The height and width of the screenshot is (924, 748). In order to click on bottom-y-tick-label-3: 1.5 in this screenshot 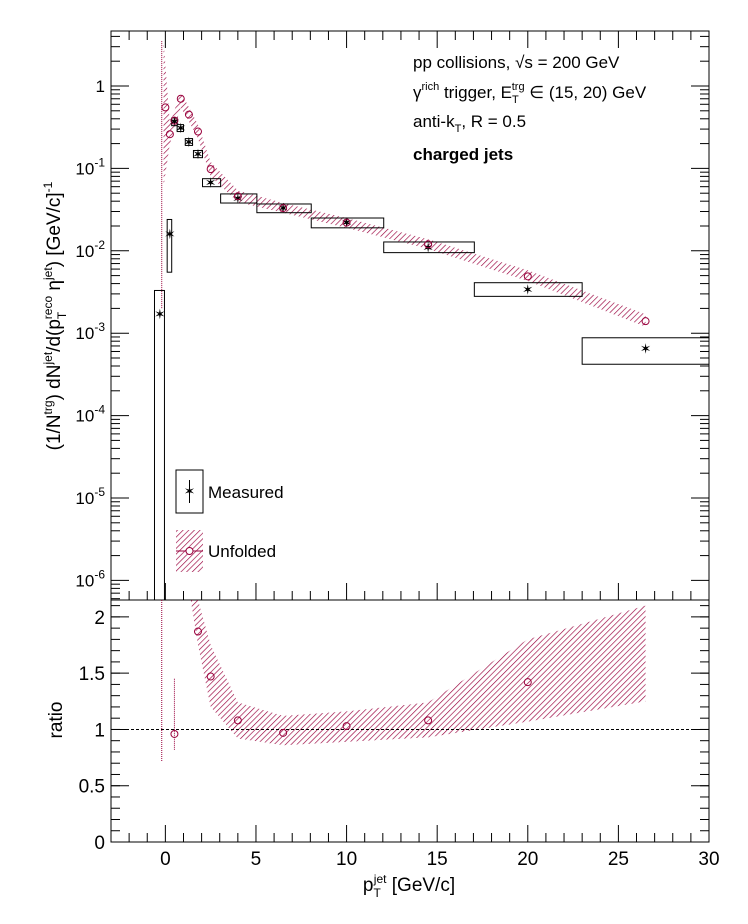, I will do `click(92, 674)`.